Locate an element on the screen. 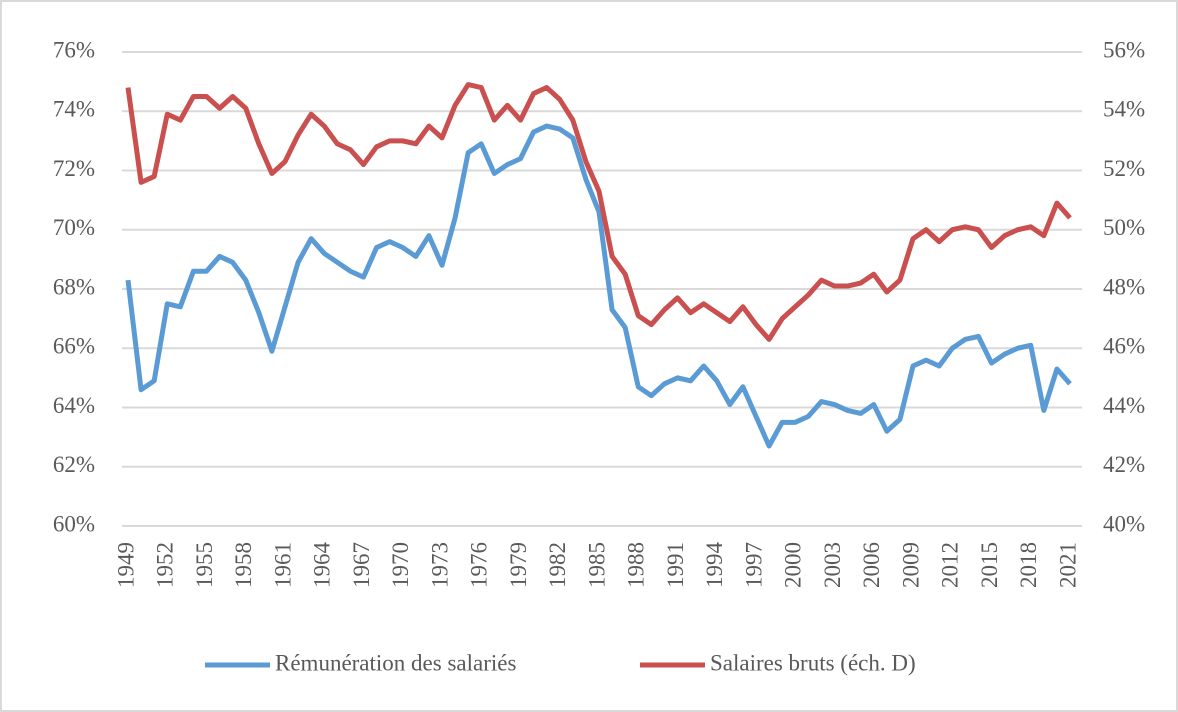  y2-tick-label: 40% is located at coordinates (1124, 523).